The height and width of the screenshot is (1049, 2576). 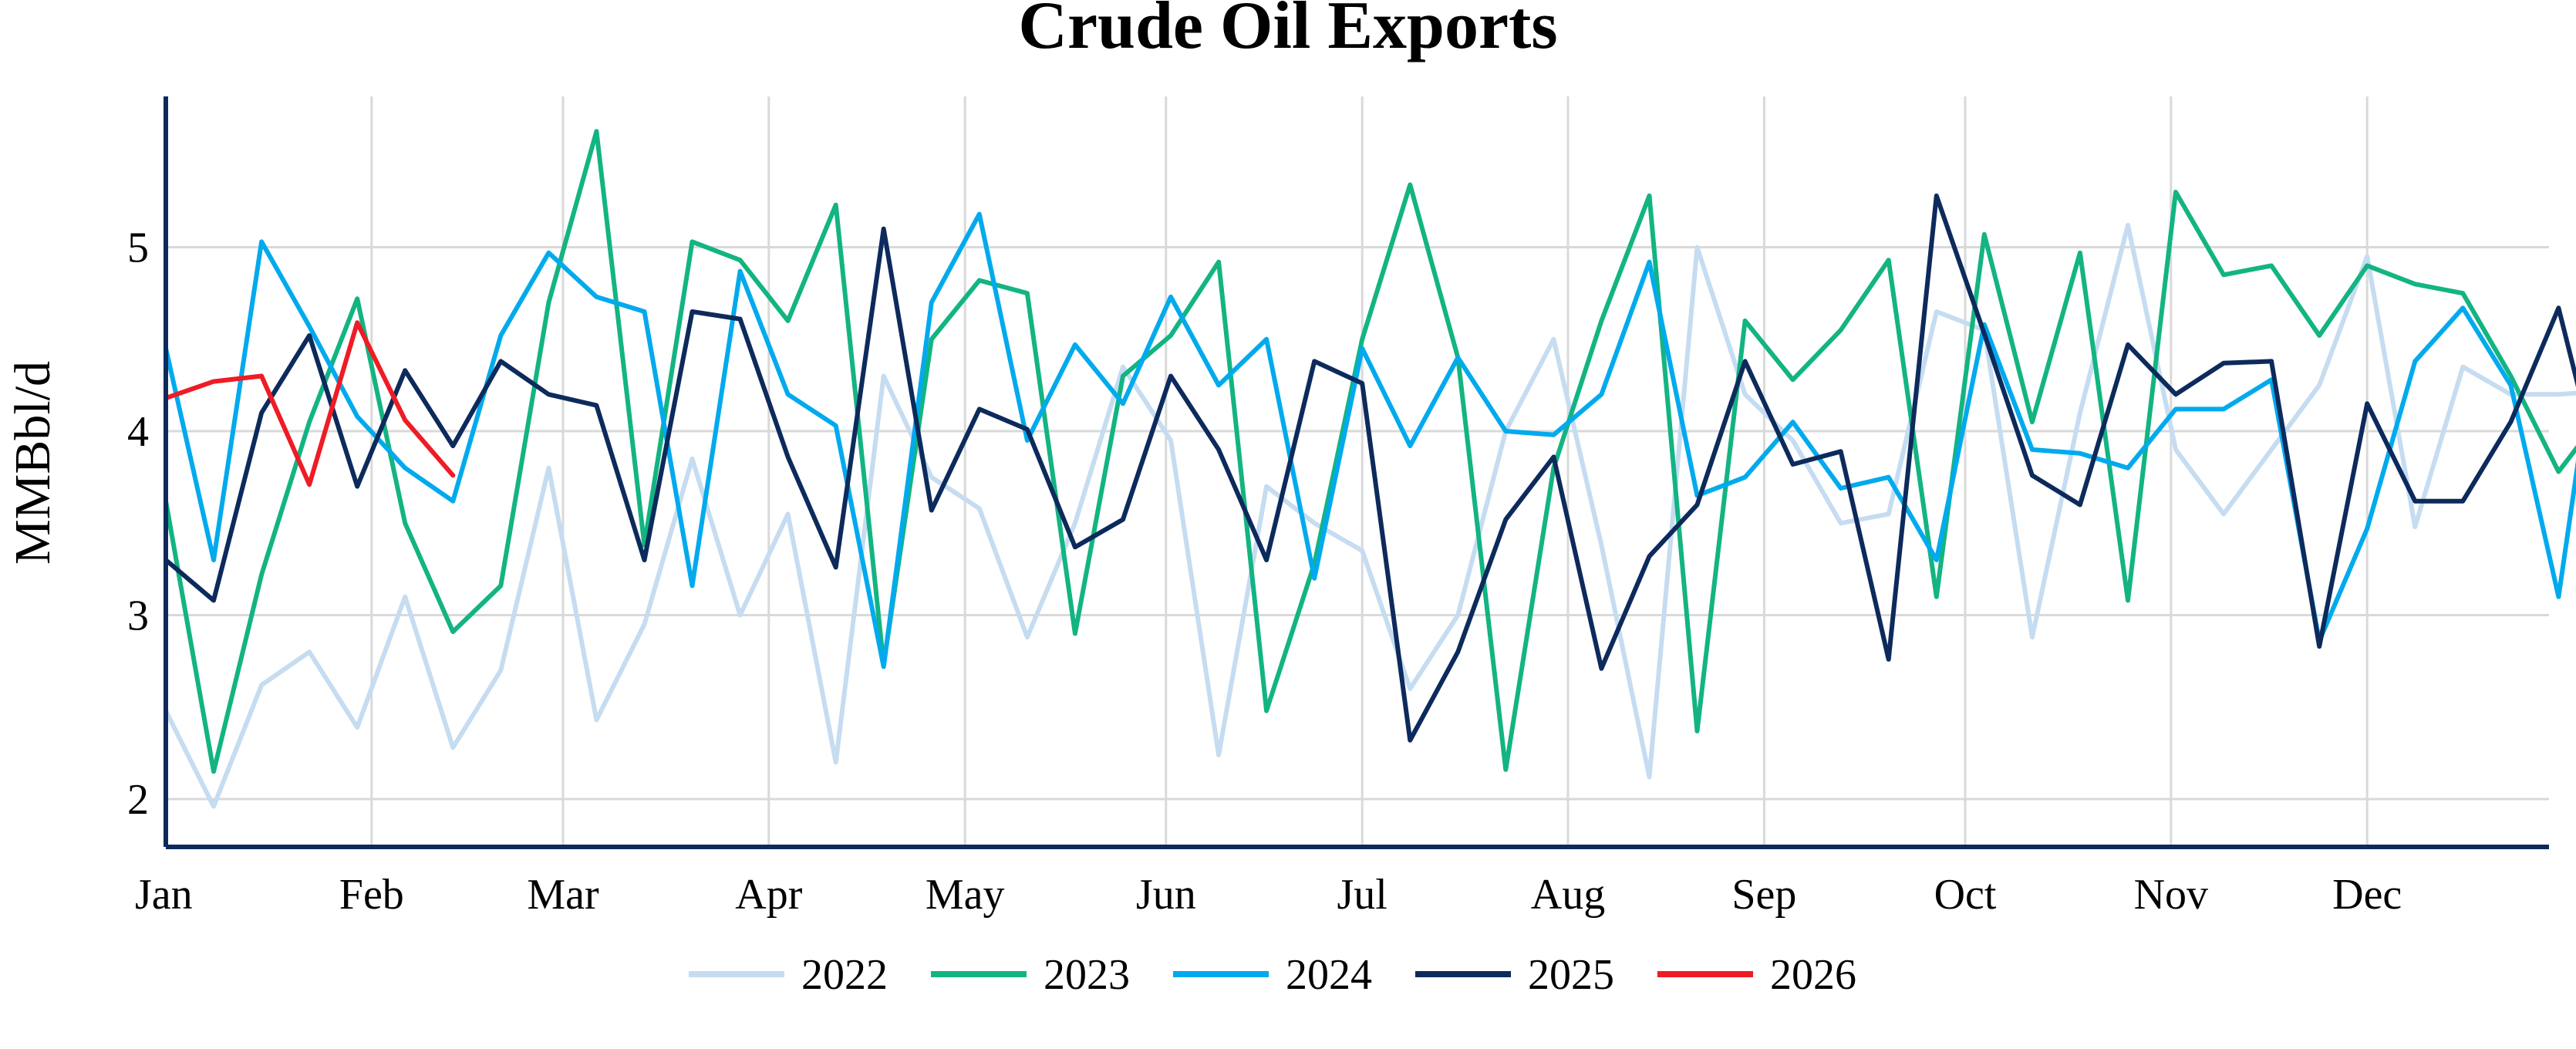 I want to click on x-tick-label: Aug, so click(x=1568, y=895).